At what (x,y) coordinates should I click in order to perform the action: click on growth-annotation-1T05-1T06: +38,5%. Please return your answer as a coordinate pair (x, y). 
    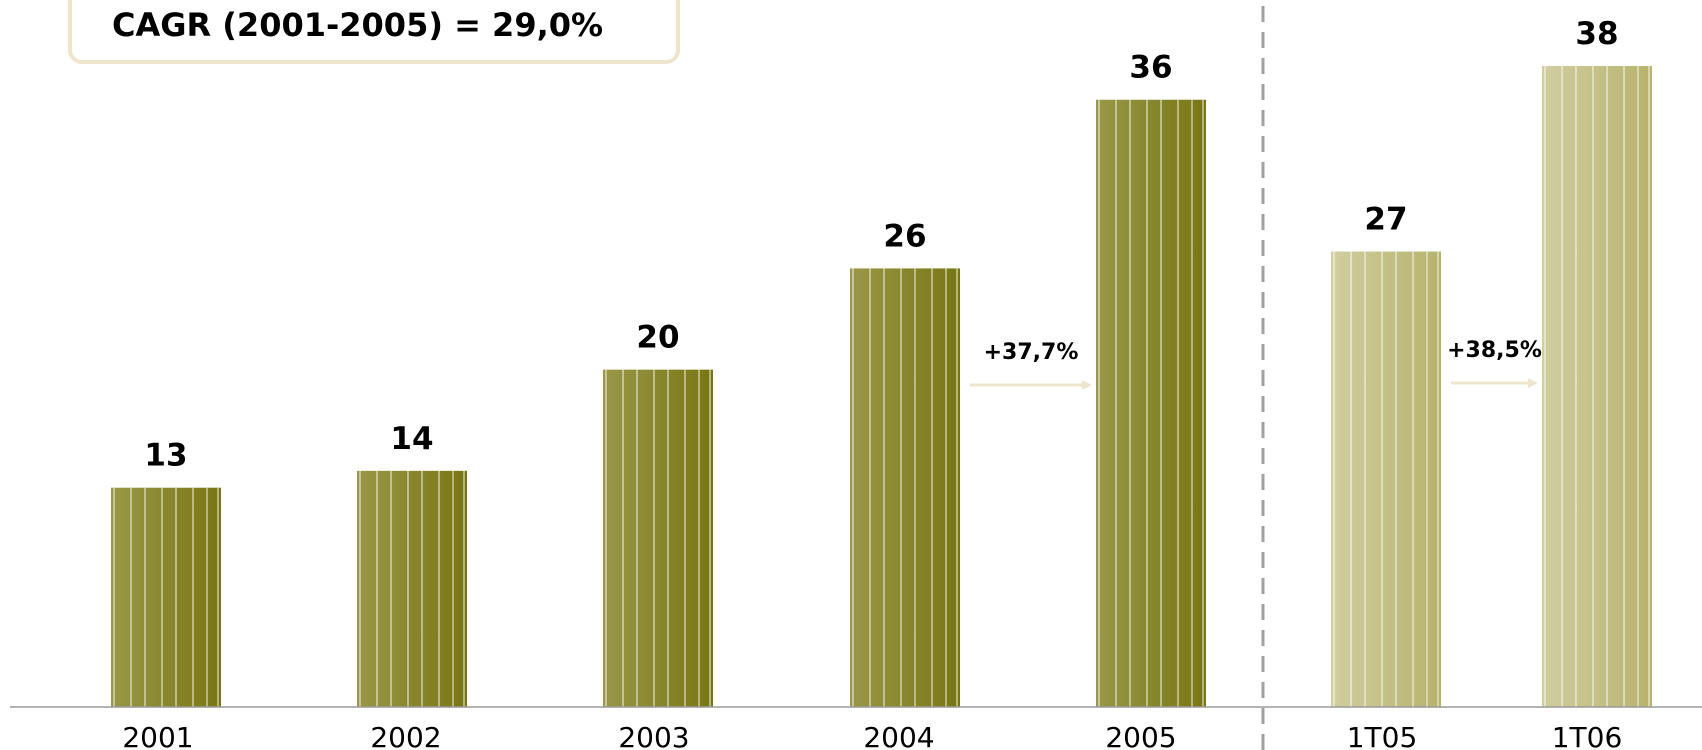
    Looking at the image, I should click on (1494, 363).